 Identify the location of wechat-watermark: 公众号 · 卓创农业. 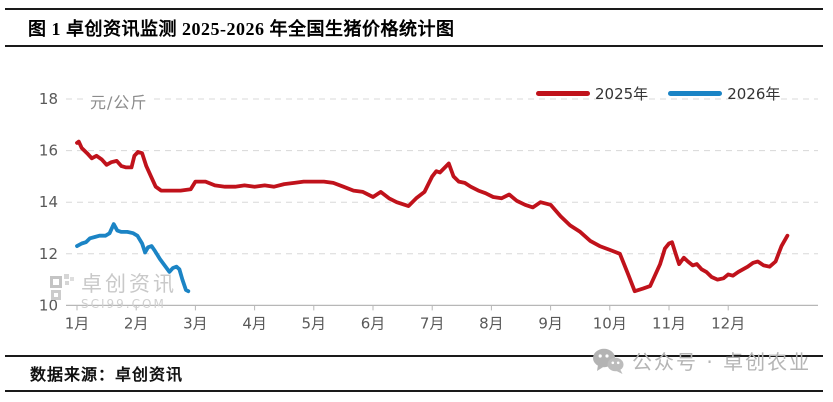
(701, 360).